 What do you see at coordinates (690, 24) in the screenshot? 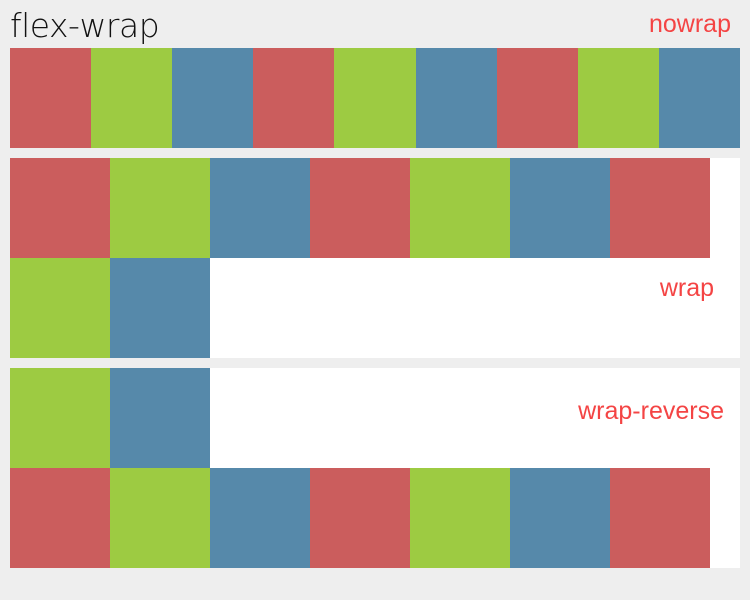
I see `nowrap-label: nowrap` at bounding box center [690, 24].